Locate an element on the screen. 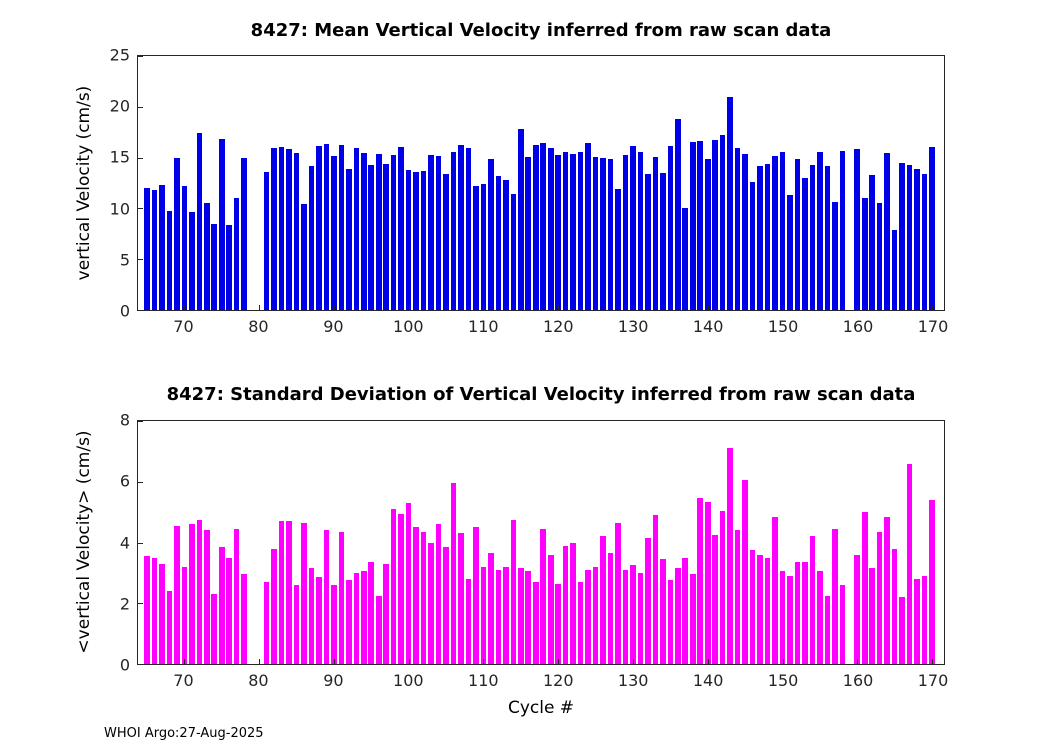  x-tick-label: 120 is located at coordinates (558, 680).